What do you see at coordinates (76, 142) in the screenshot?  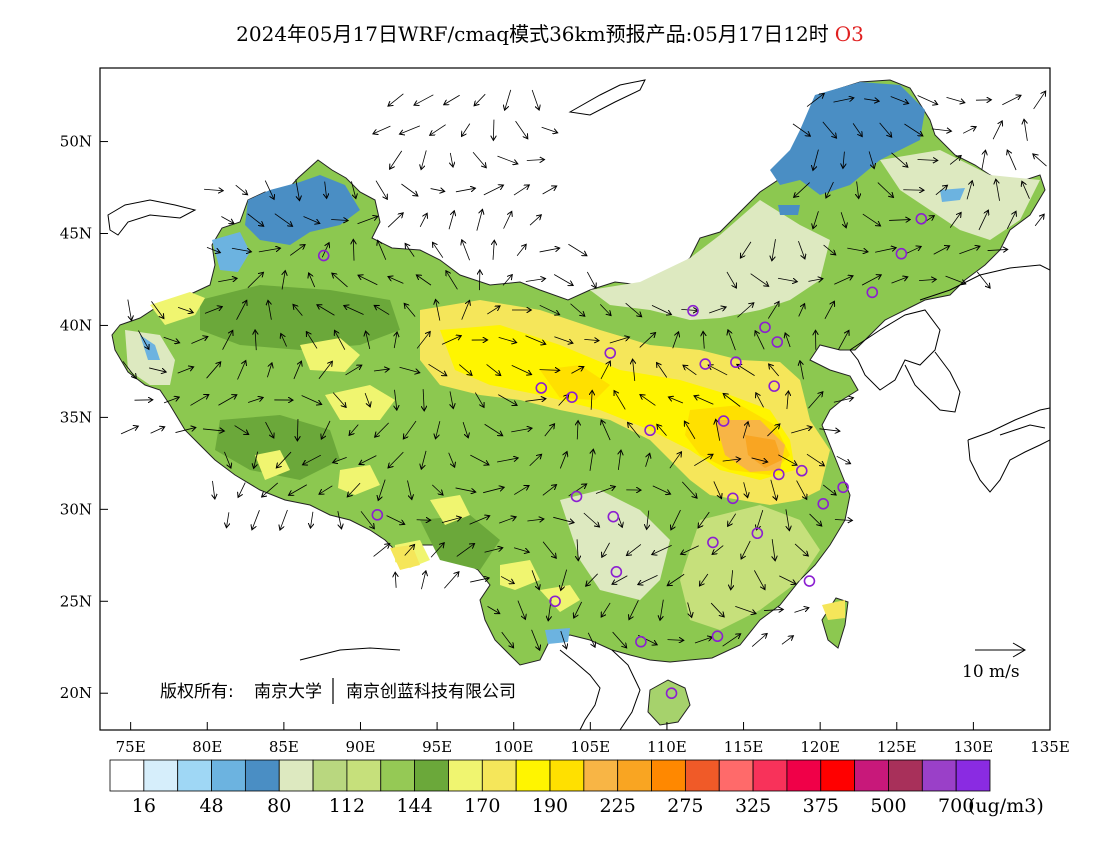 I see `lat-tick-label: 50N` at bounding box center [76, 142].